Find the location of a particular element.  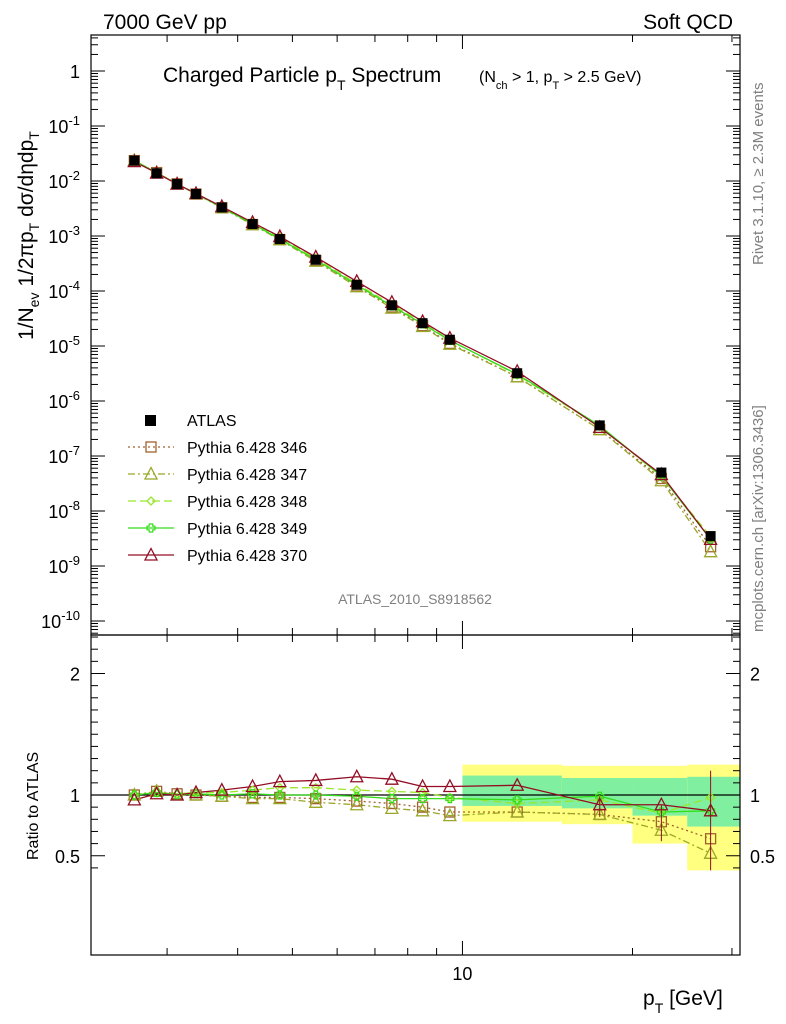

legend-label-2: Pythia 6.428 347 is located at coordinates (247, 475).